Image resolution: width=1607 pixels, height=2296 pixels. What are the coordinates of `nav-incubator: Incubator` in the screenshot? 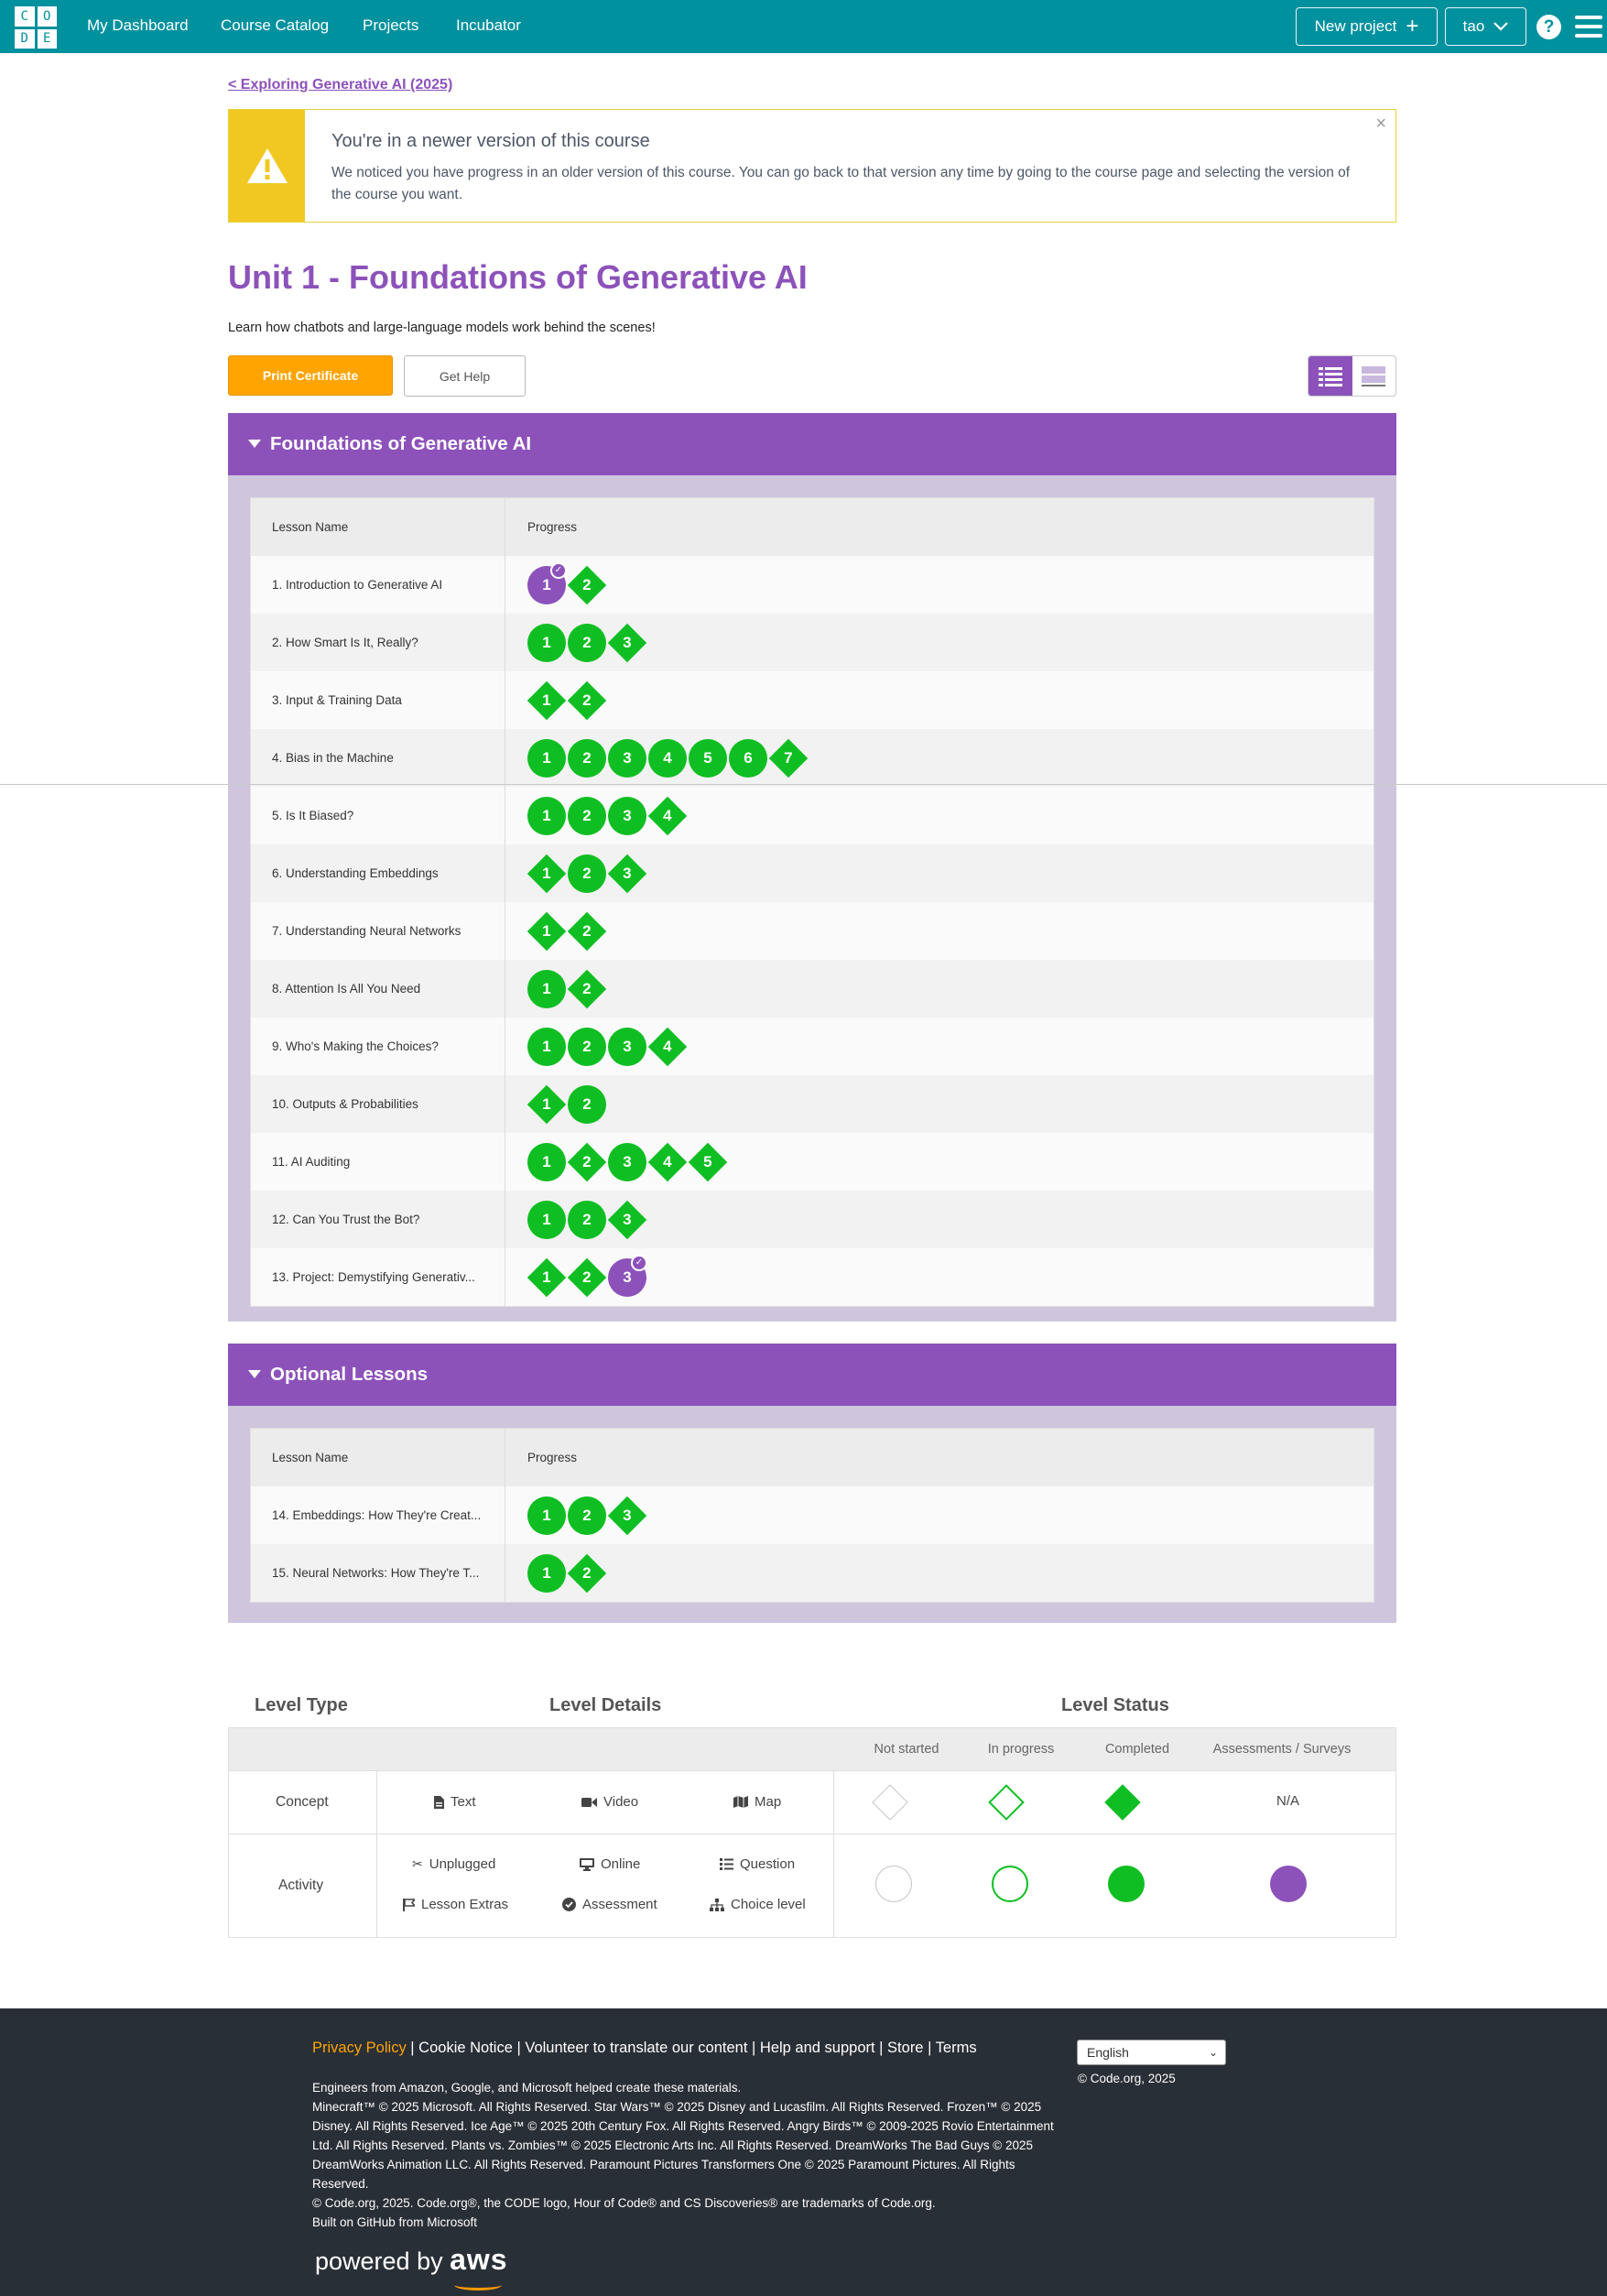 It's located at (489, 25).